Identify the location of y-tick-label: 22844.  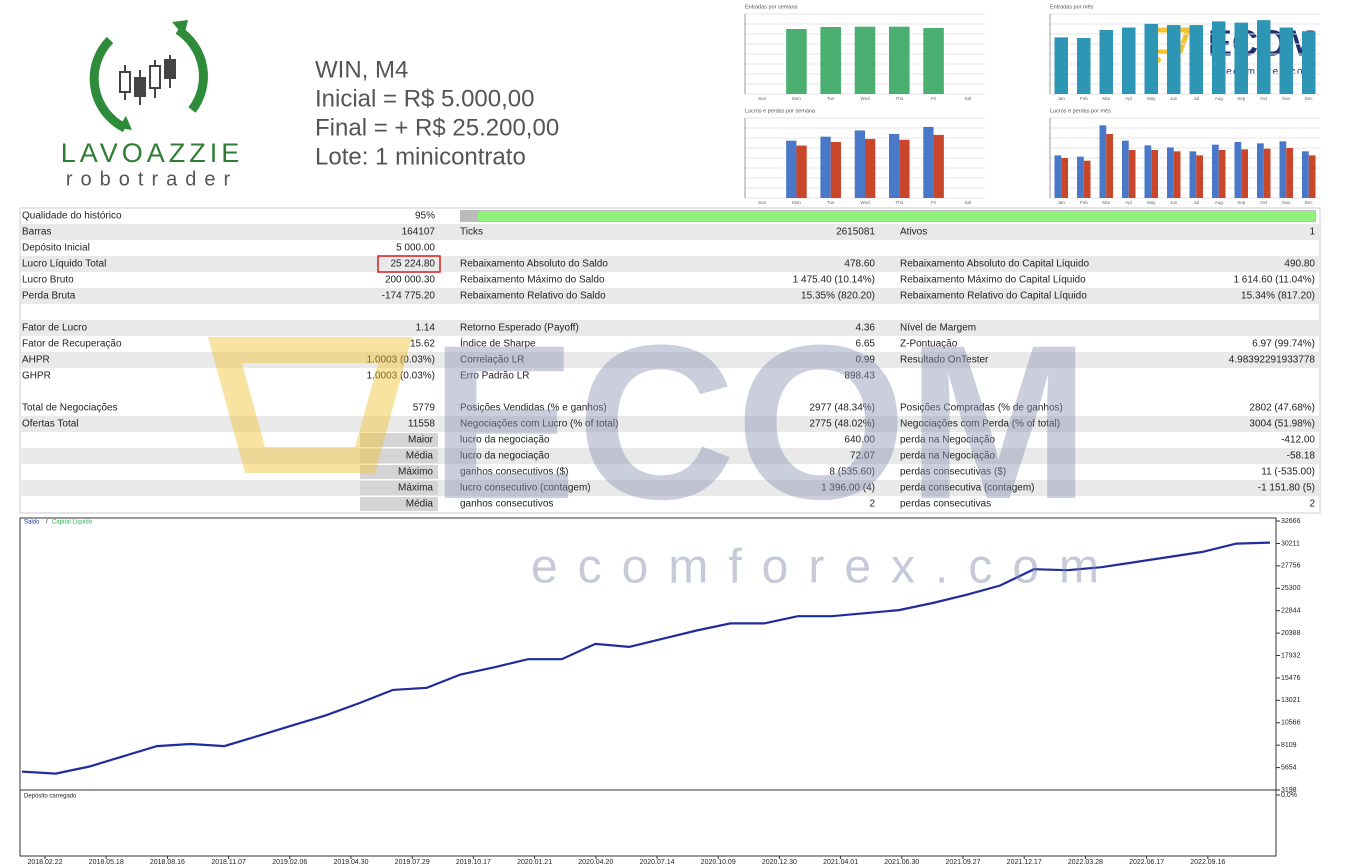
(1291, 611).